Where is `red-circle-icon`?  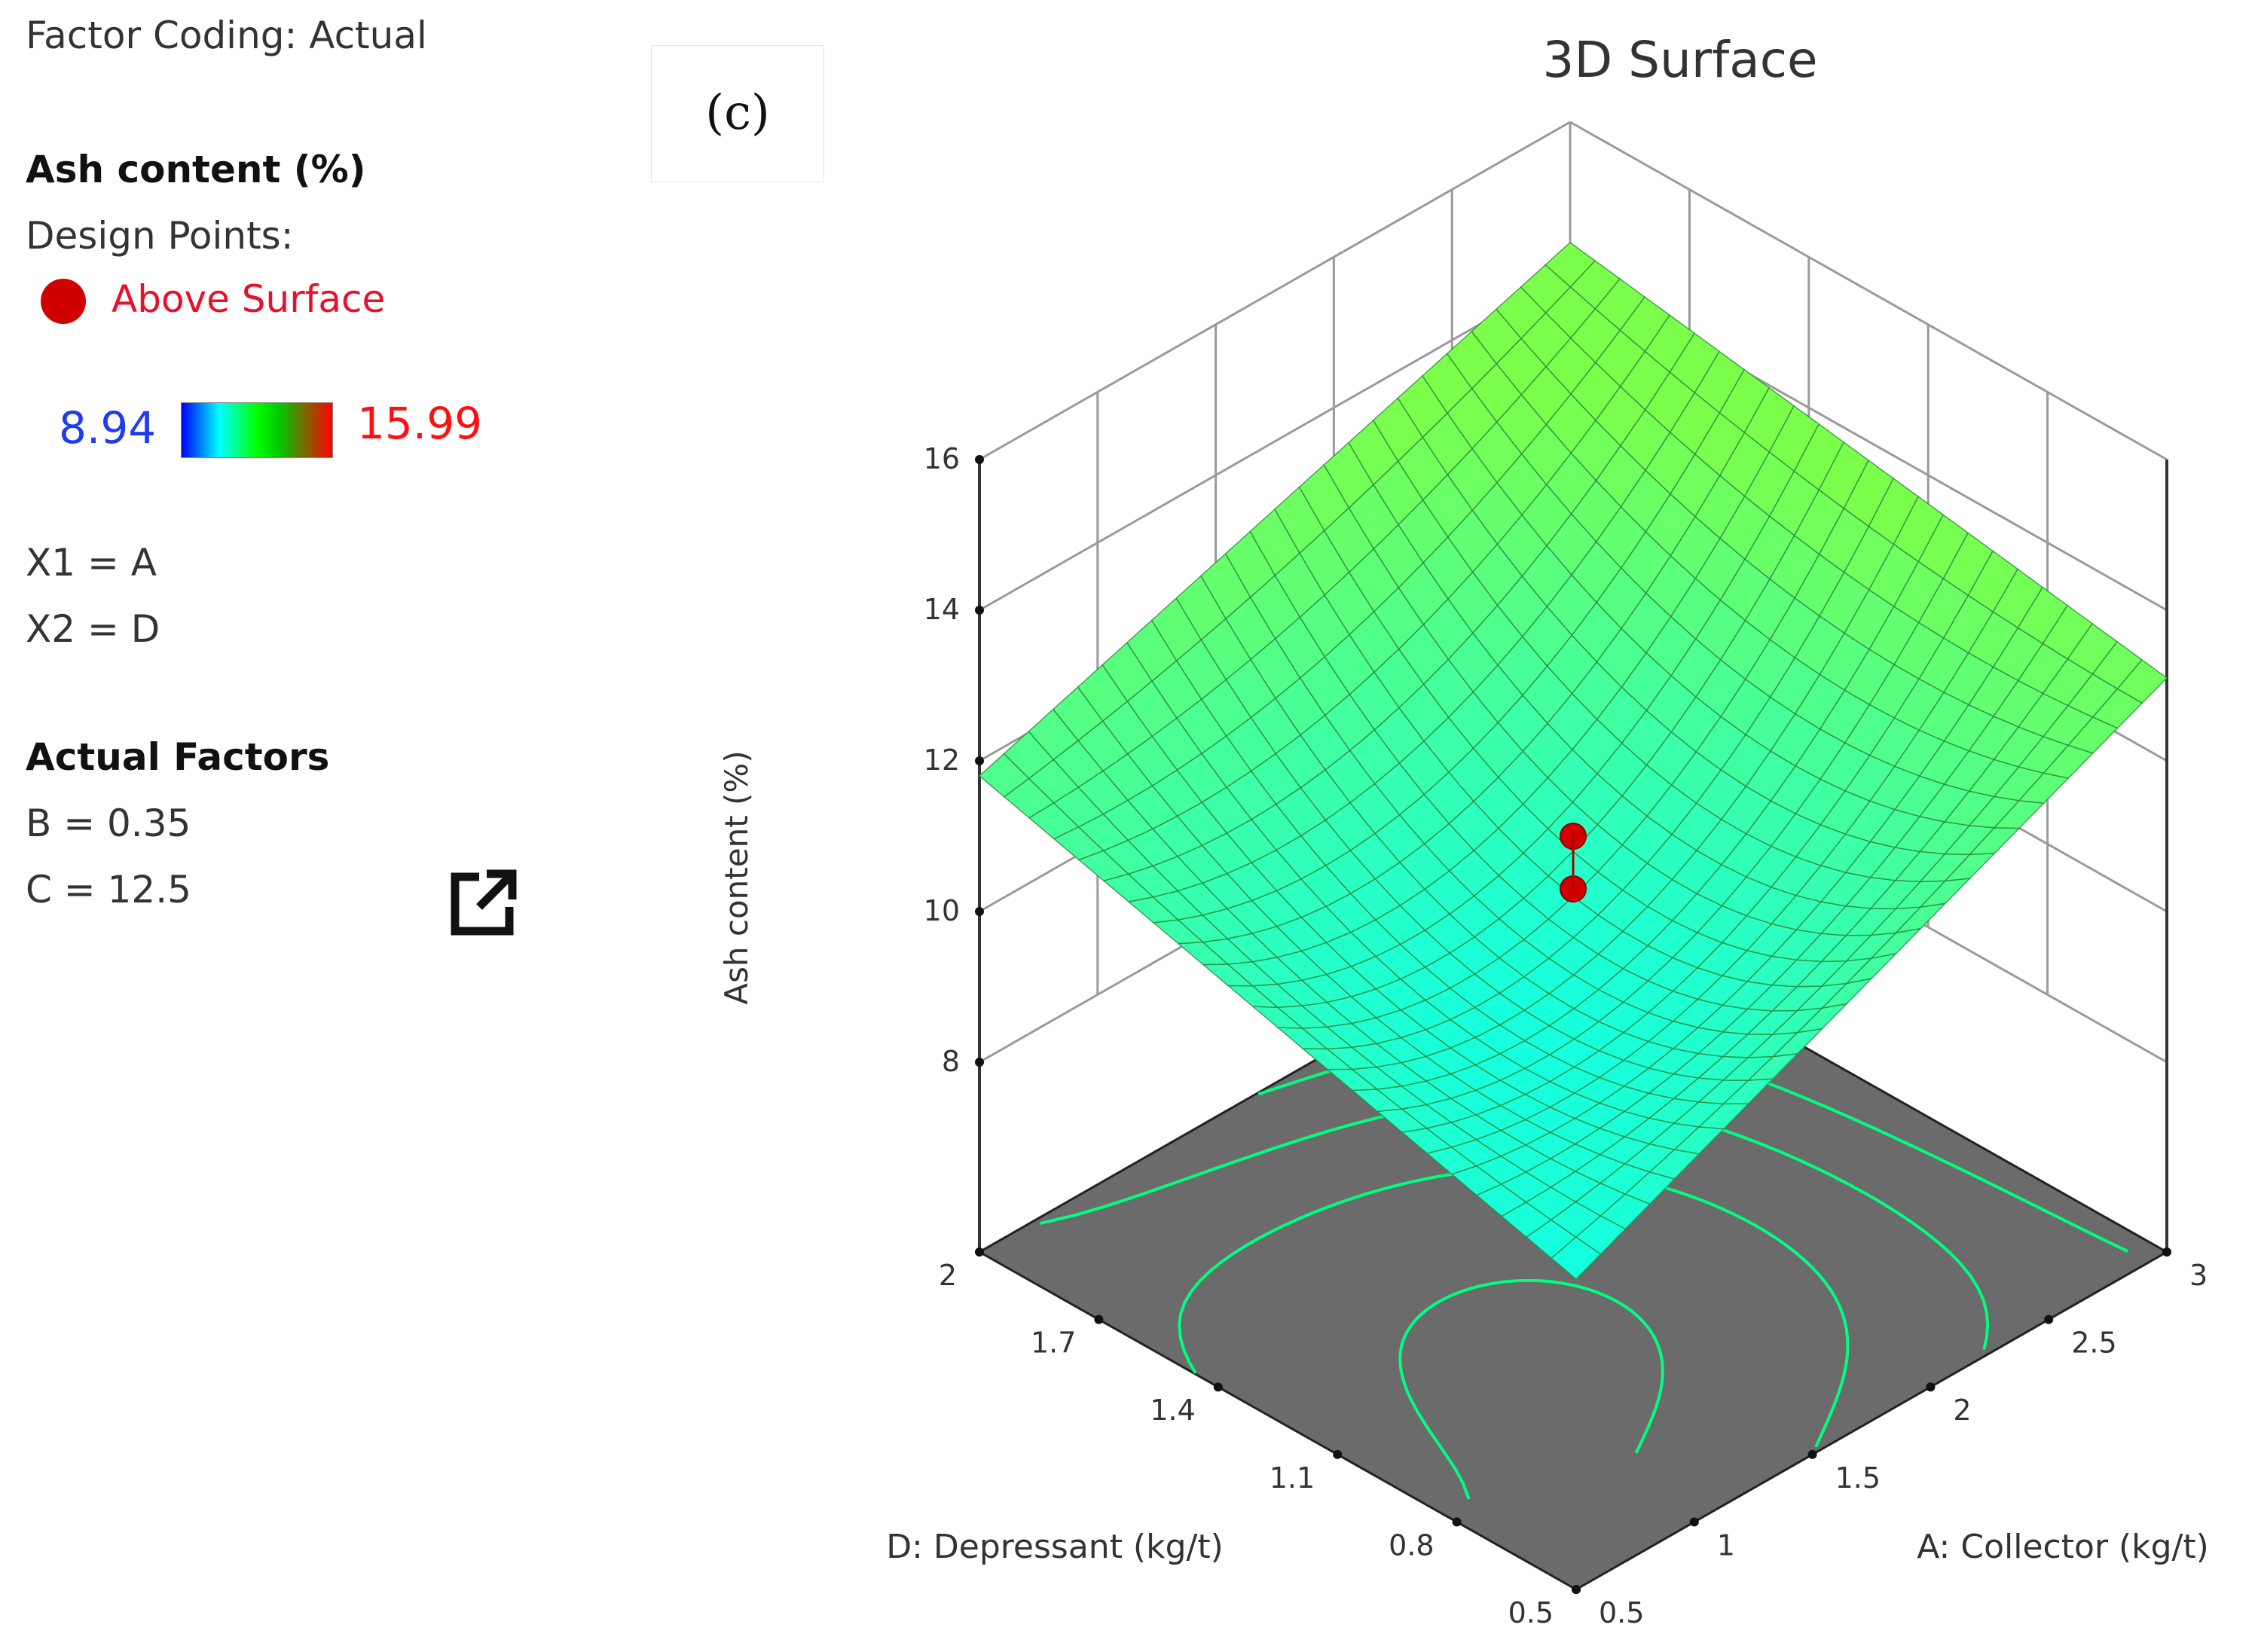 red-circle-icon is located at coordinates (64, 301).